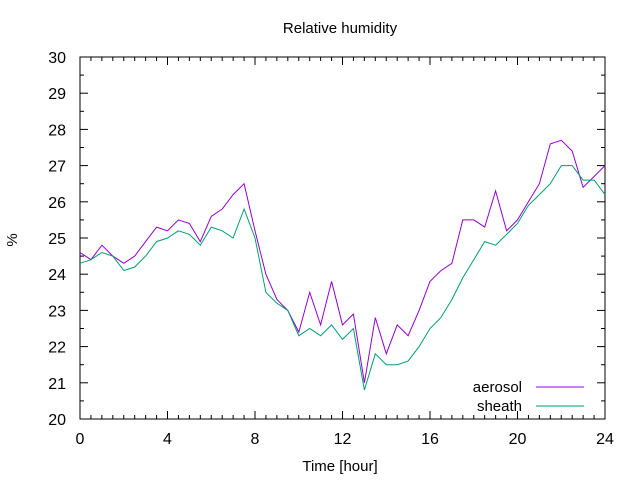 The height and width of the screenshot is (480, 640). I want to click on y-tick-label: 26, so click(57, 203).